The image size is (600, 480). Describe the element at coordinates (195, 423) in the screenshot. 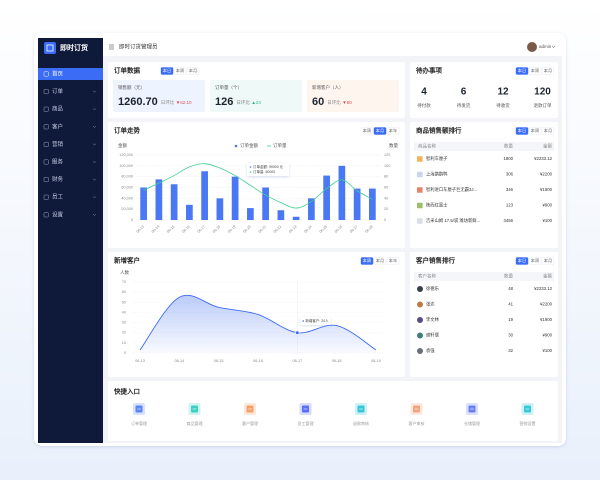

I see `entry-label: 商品管理` at that location.